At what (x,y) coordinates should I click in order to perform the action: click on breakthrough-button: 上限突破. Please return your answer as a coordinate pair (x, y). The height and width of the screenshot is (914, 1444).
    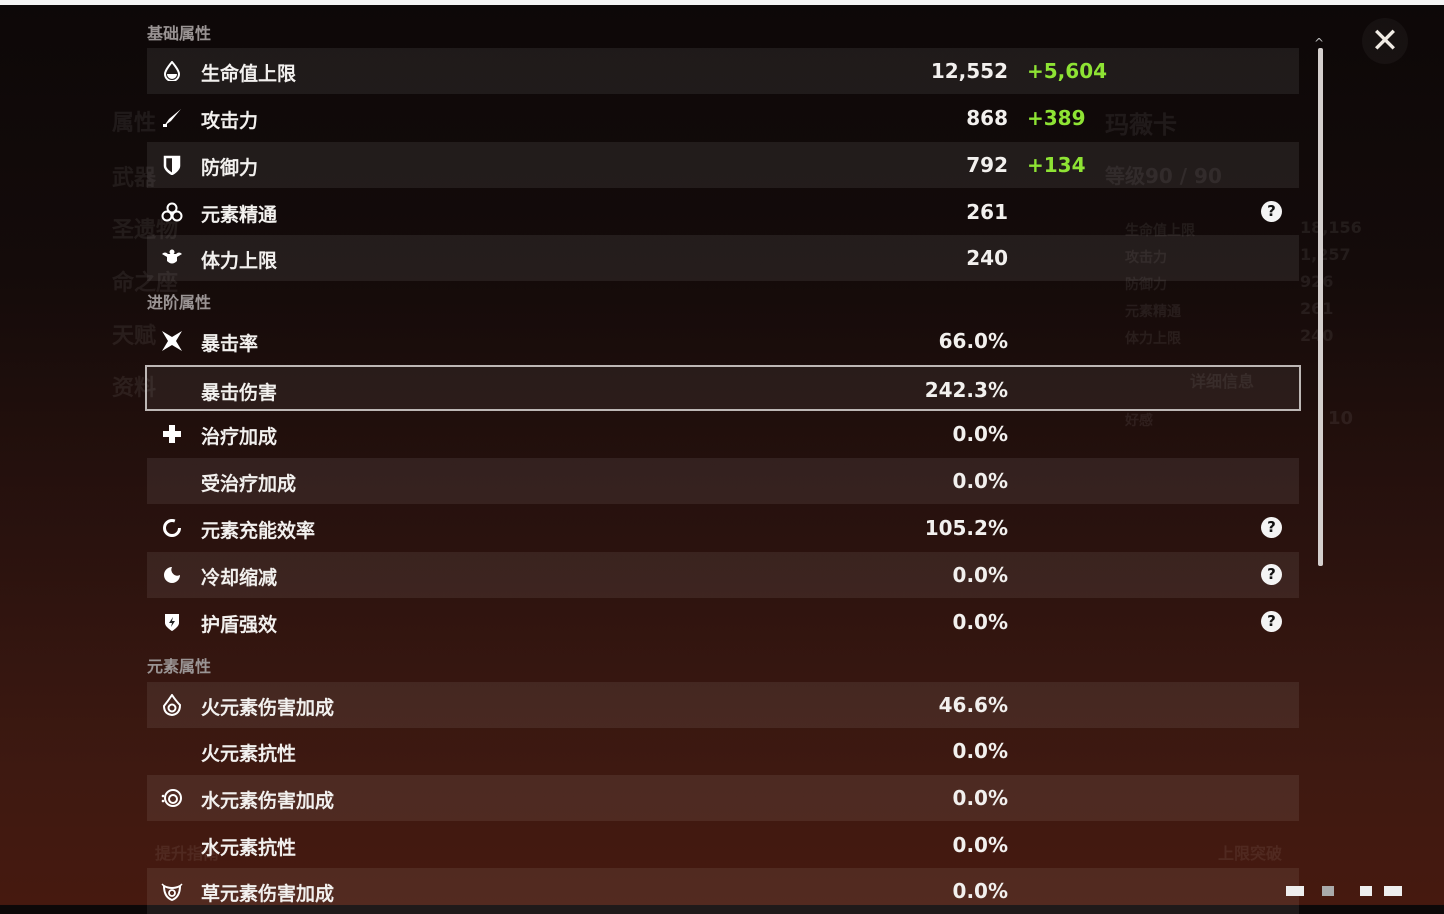
    Looking at the image, I should click on (1250, 853).